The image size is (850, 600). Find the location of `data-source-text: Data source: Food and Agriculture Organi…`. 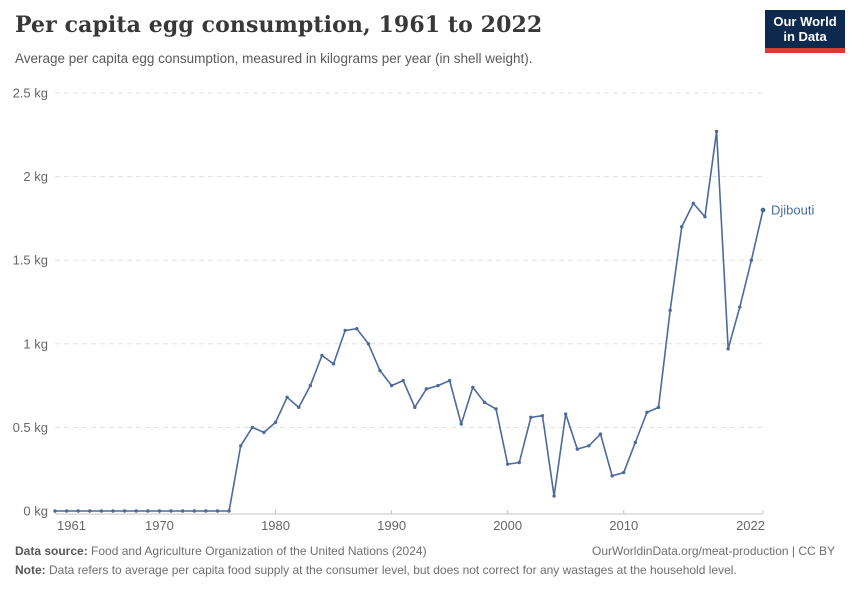

data-source-text: Data source: Food and Agriculture Organi… is located at coordinates (221, 551).